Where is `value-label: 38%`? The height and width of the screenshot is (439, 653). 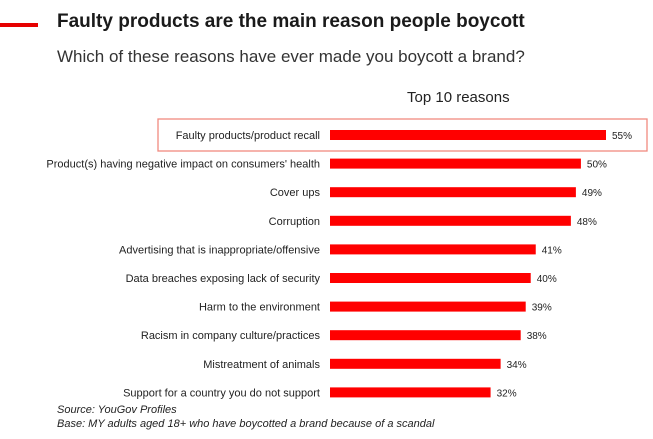 value-label: 38% is located at coordinates (537, 336).